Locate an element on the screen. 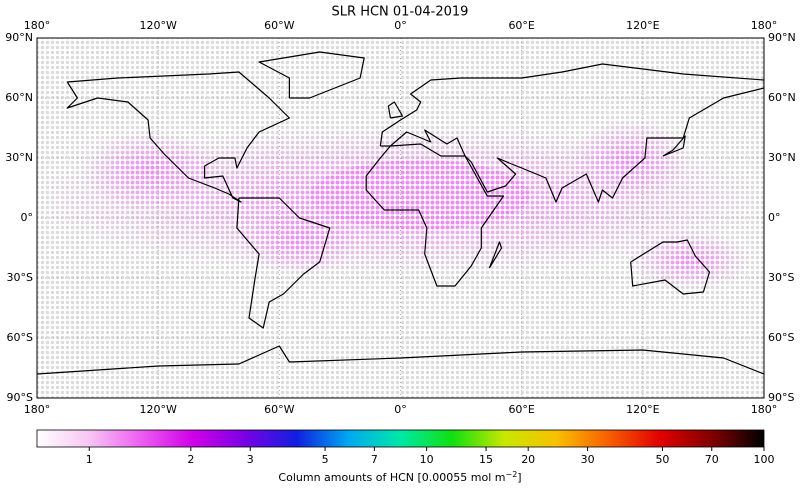 The height and width of the screenshot is (488, 800). colorbar-tick-label: 70 is located at coordinates (712, 459).